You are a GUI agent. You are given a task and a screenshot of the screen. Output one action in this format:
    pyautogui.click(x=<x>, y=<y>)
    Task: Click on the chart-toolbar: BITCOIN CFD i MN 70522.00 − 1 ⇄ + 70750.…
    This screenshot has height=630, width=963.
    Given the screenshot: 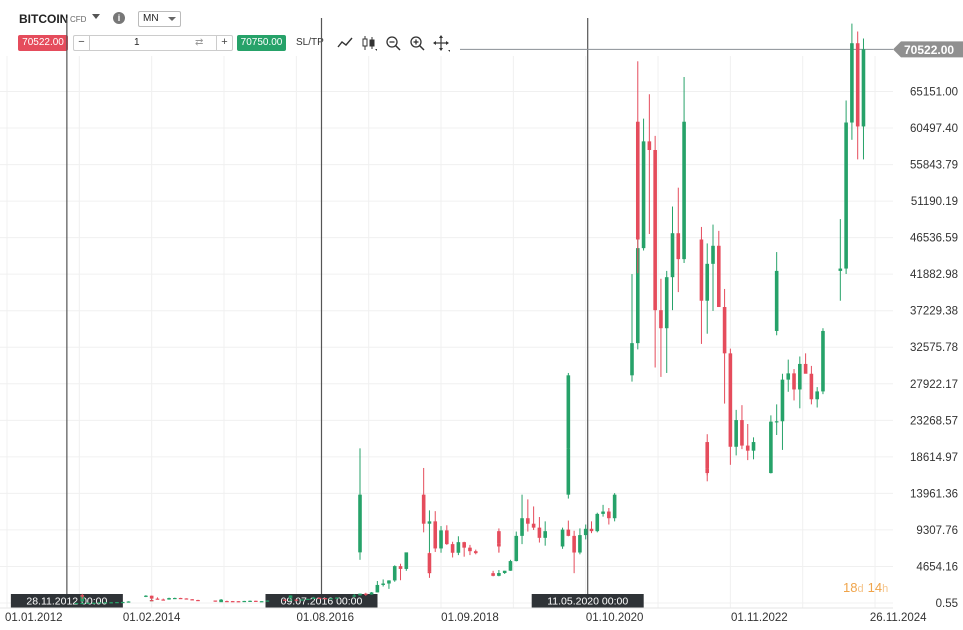 What is the action you would take?
    pyautogui.click(x=481, y=28)
    